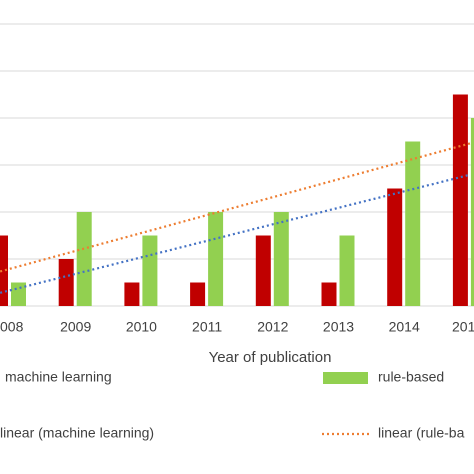  What do you see at coordinates (58, 377) in the screenshot?
I see `legend-label: machine learning` at bounding box center [58, 377].